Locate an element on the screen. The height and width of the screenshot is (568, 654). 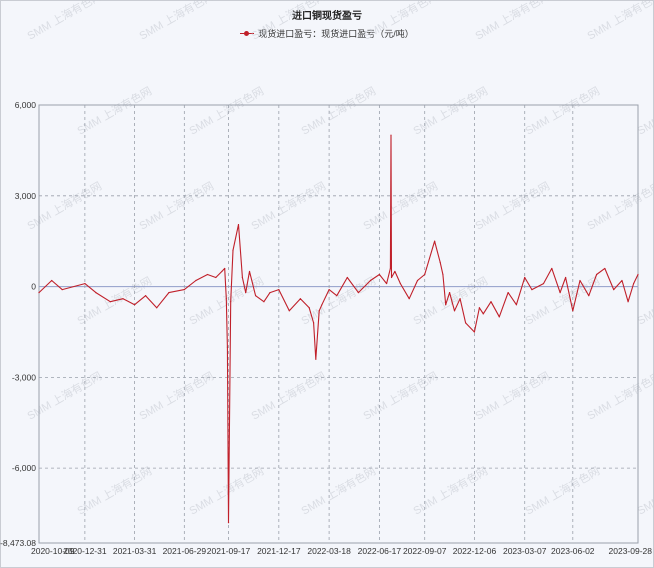
y-tick-label: 0 is located at coordinates (33, 287).